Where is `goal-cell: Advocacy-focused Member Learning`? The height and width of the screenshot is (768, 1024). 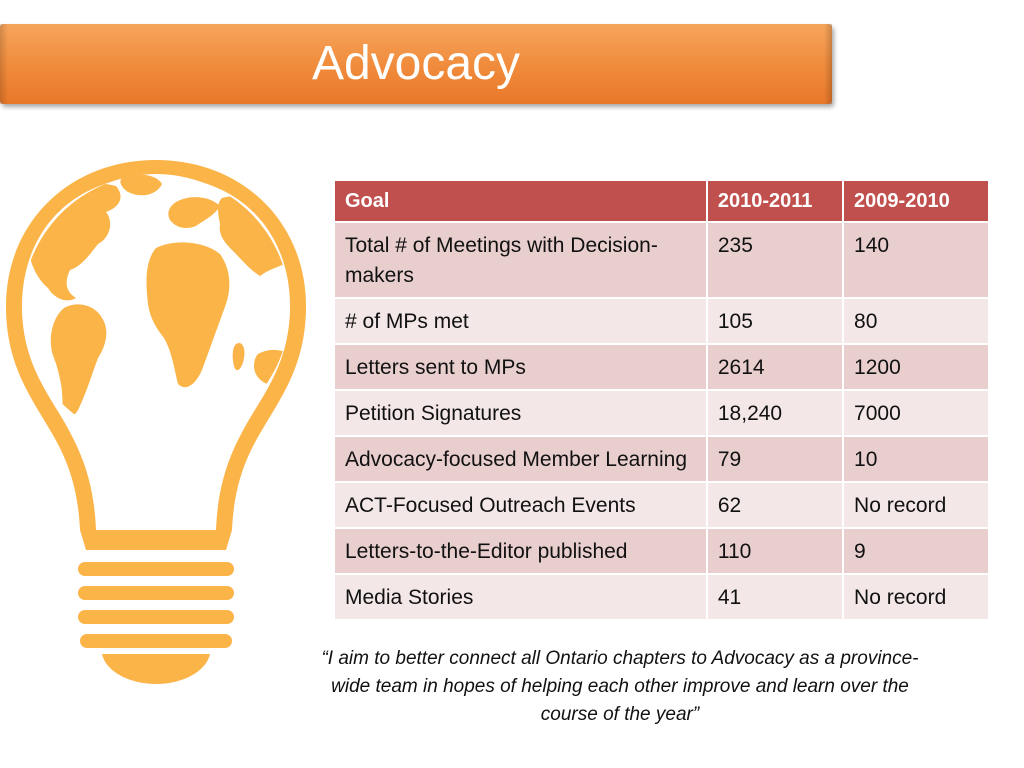 goal-cell: Advocacy-focused Member Learning is located at coordinates (520, 459).